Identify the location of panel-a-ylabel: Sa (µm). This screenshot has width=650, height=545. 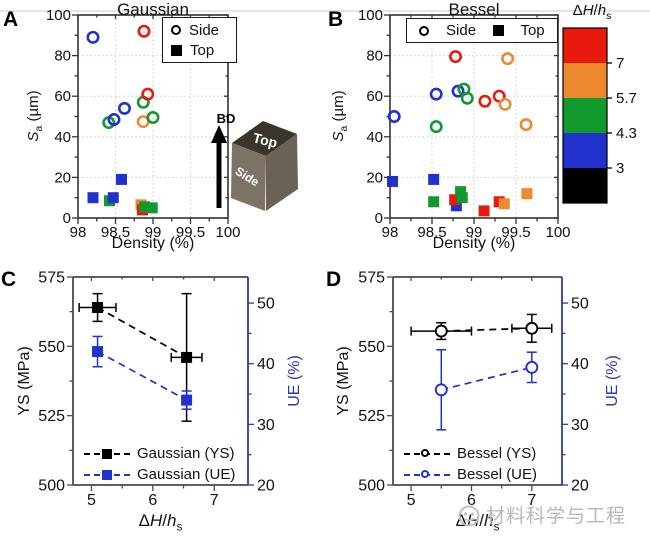
(35, 116).